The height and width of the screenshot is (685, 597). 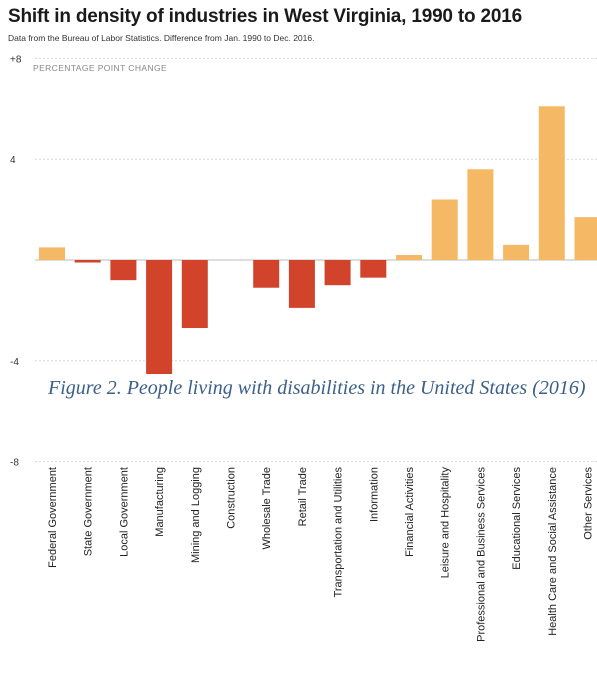 I want to click on x-tick-label: State Government, so click(x=89, y=511).